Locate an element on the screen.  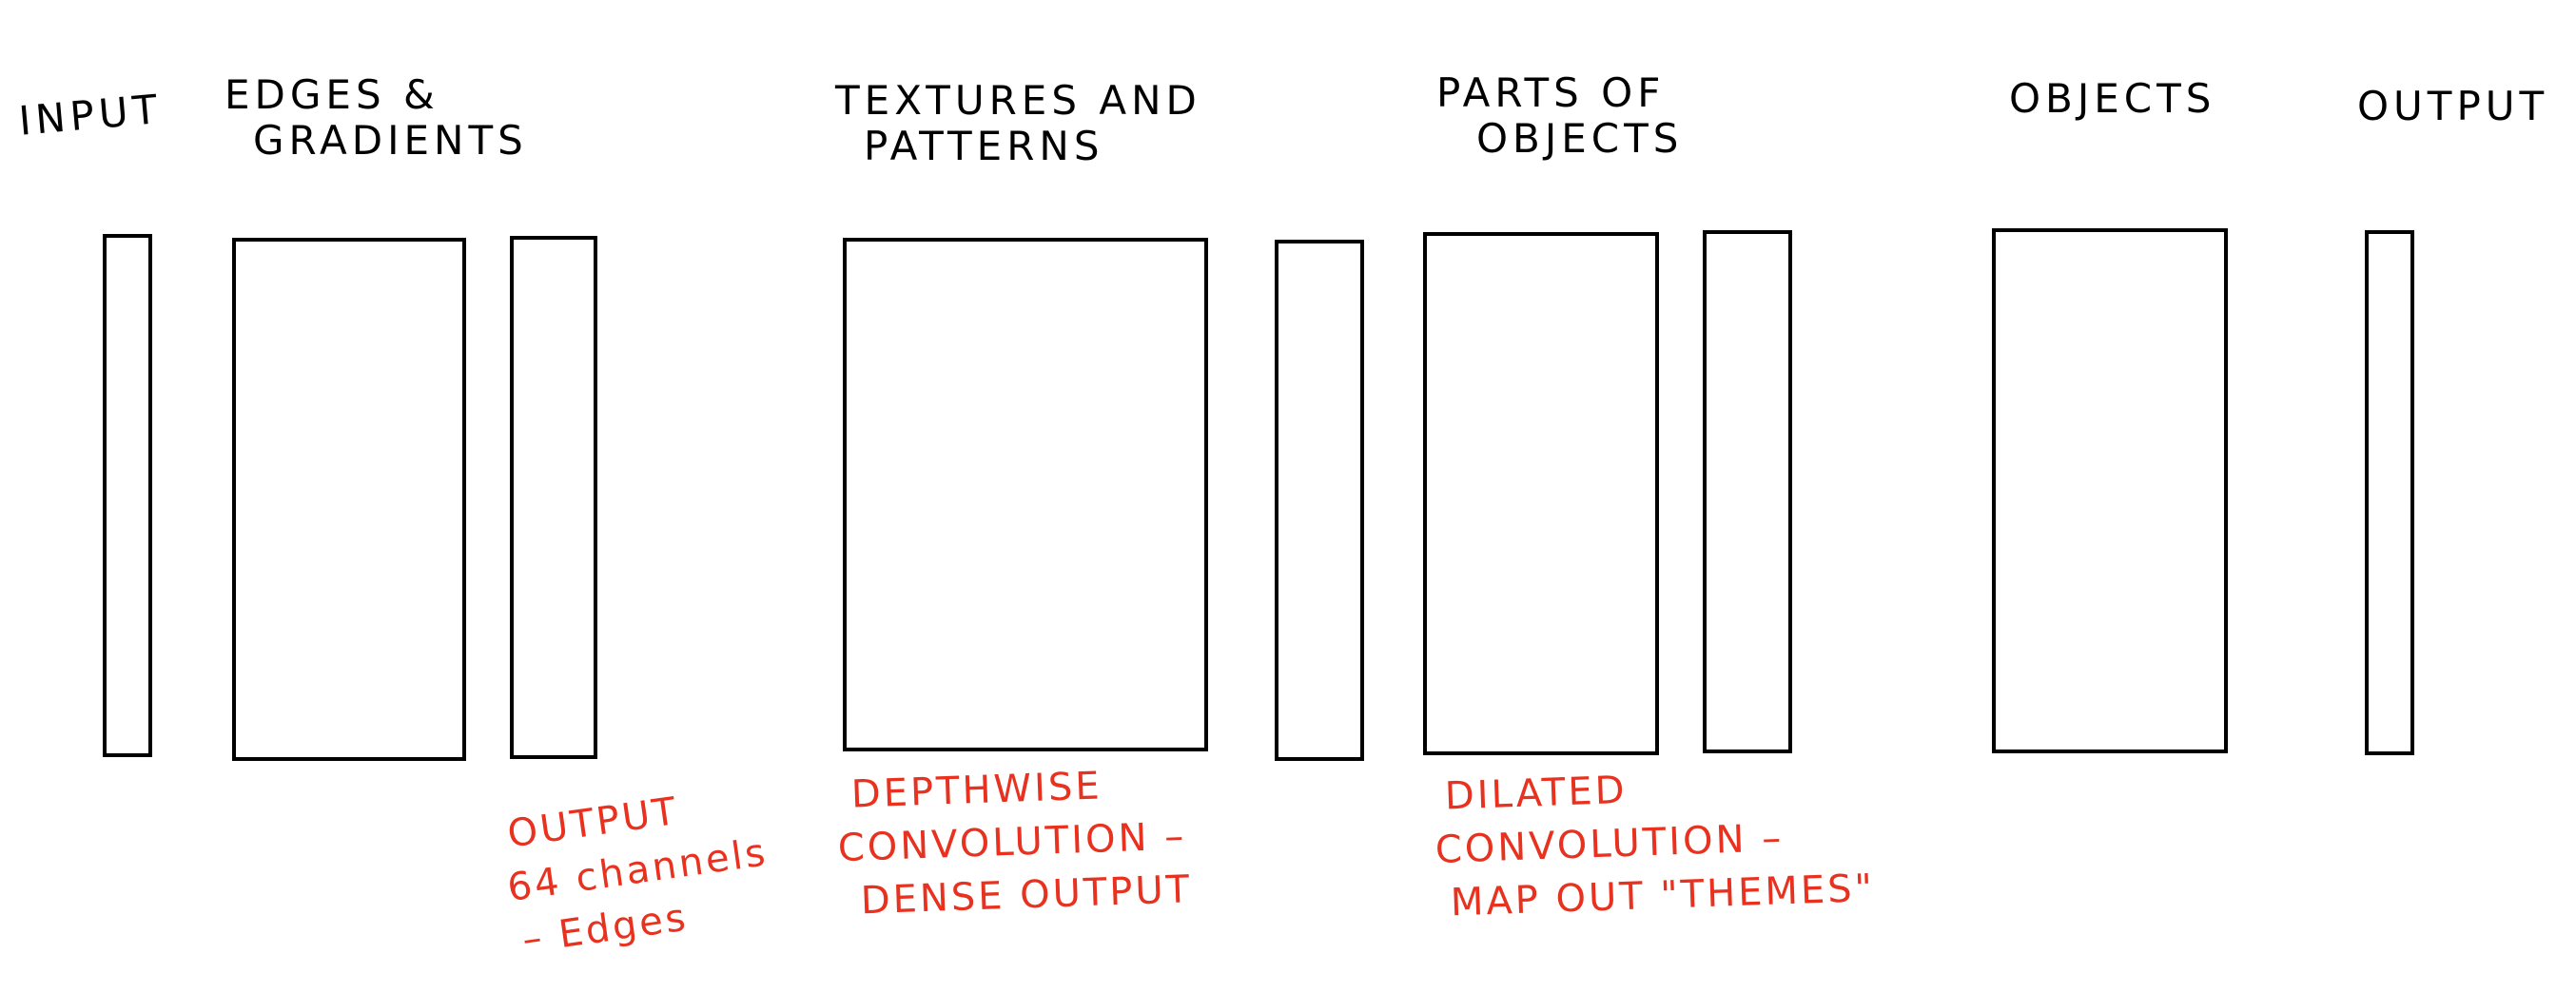
label-parts-of-objects: PARTS OF OBJECTS is located at coordinates (1560, 115).